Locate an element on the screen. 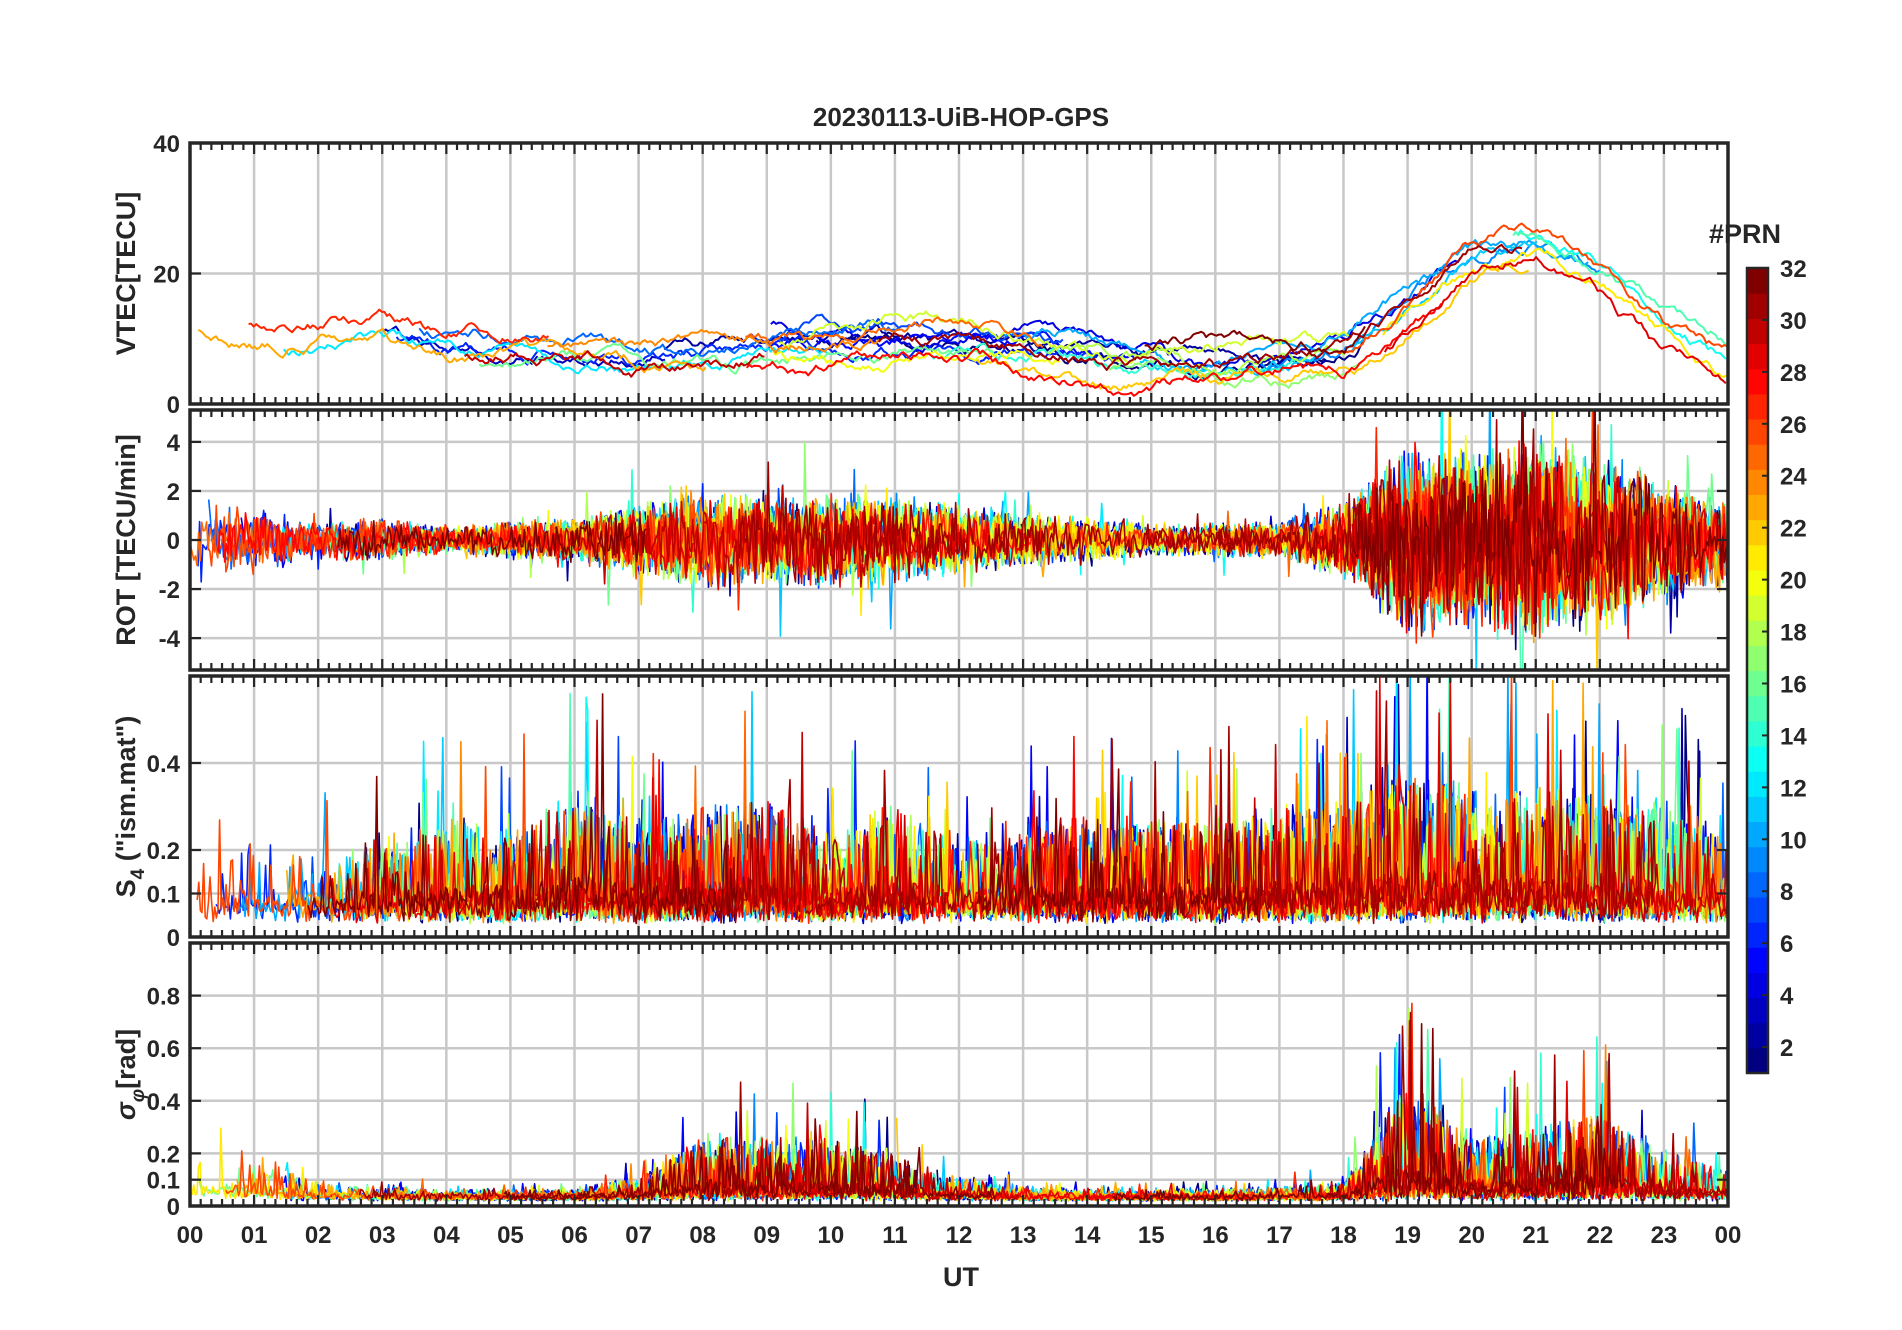 This screenshot has height=1330, width=1902. x-tick-label: 05 is located at coordinates (510, 1235).